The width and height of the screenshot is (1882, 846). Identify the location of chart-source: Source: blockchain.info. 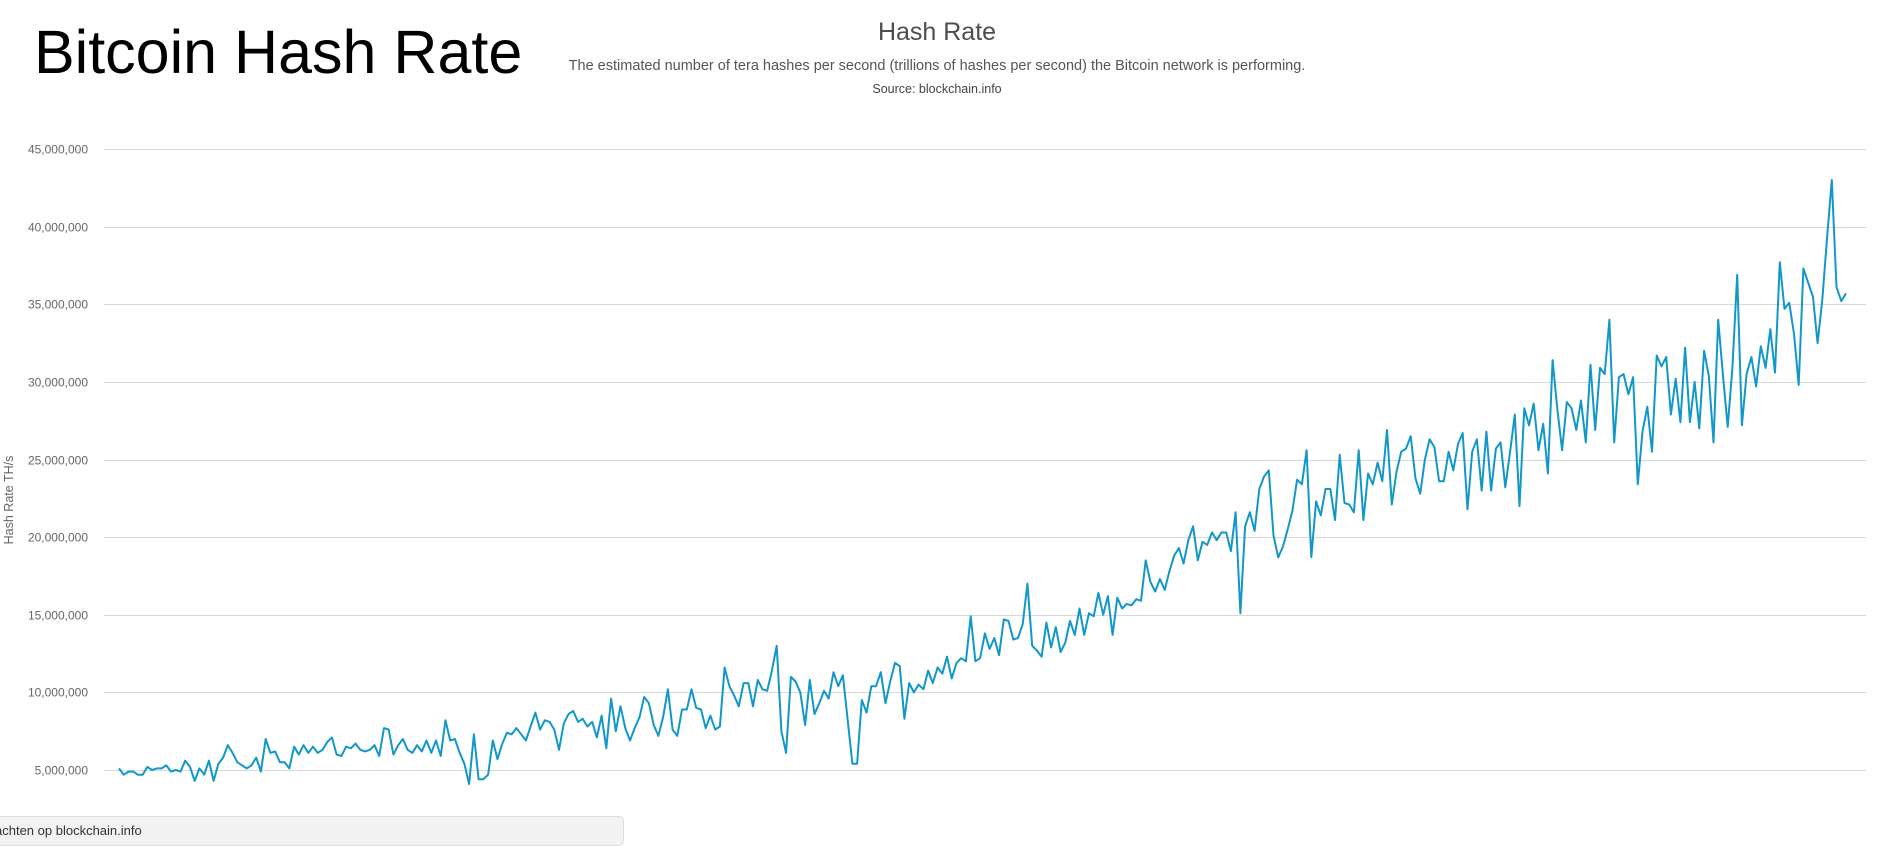
(937, 89).